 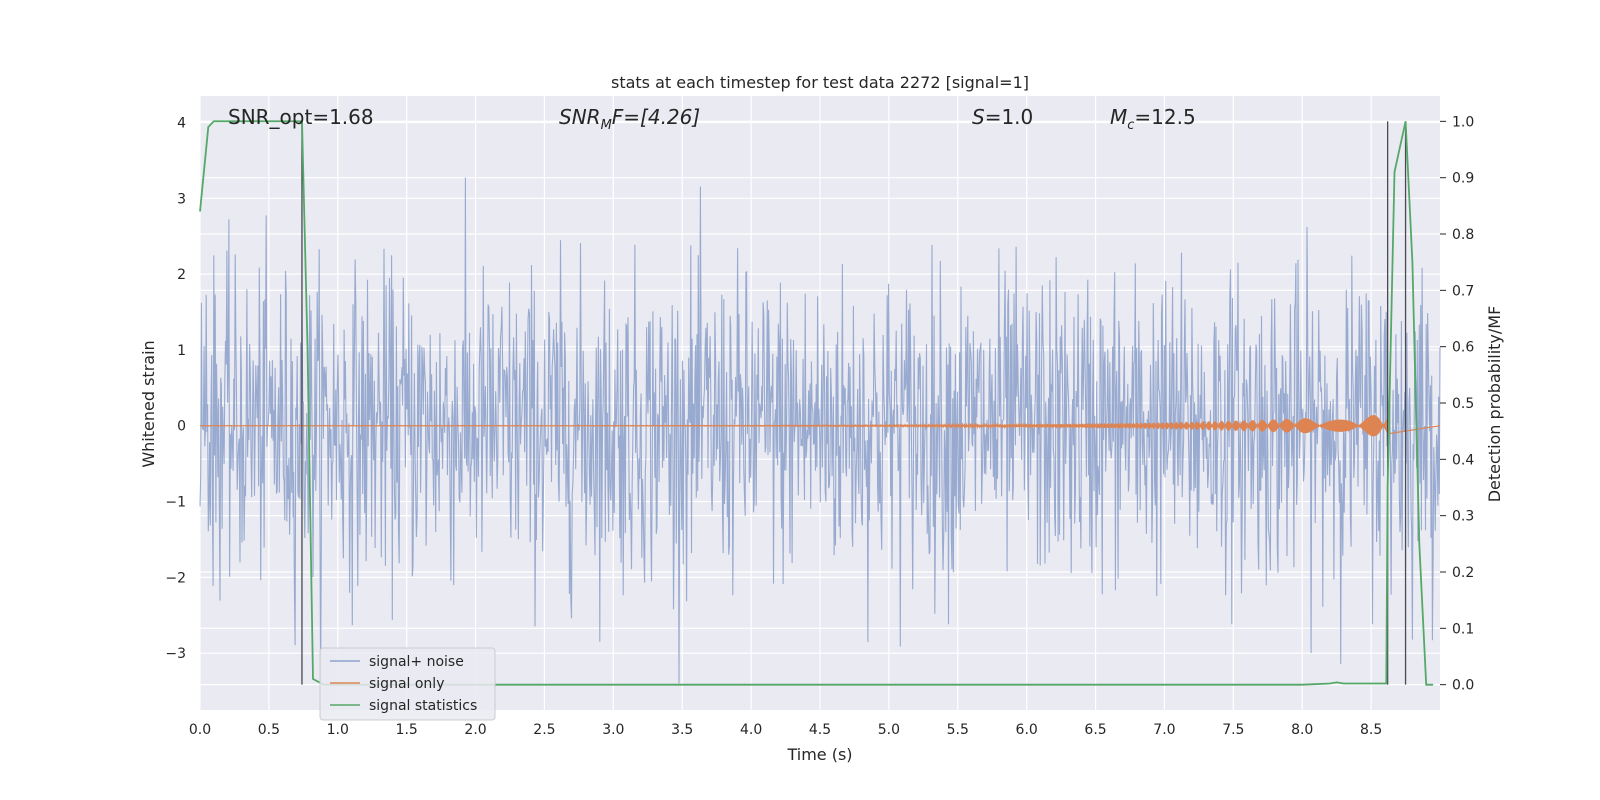 What do you see at coordinates (606, 125) in the screenshot?
I see `snr-mf-sub: M` at bounding box center [606, 125].